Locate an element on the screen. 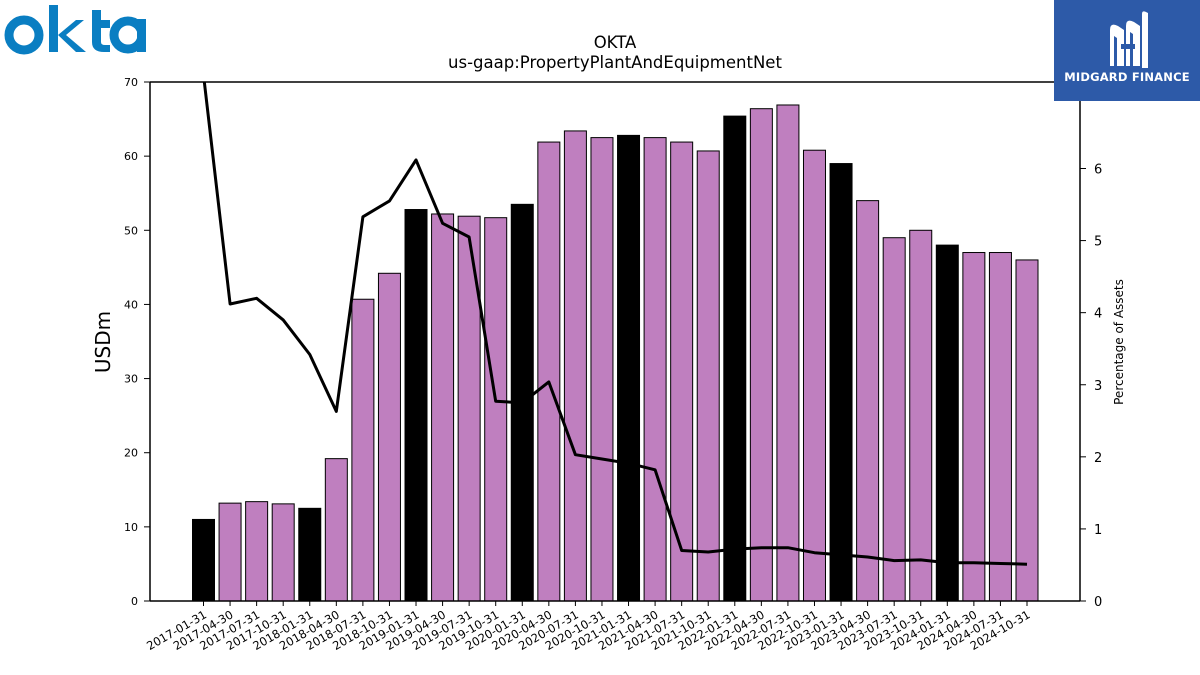 The height and width of the screenshot is (675, 1200). y-tick-label: 70 is located at coordinates (131, 82).